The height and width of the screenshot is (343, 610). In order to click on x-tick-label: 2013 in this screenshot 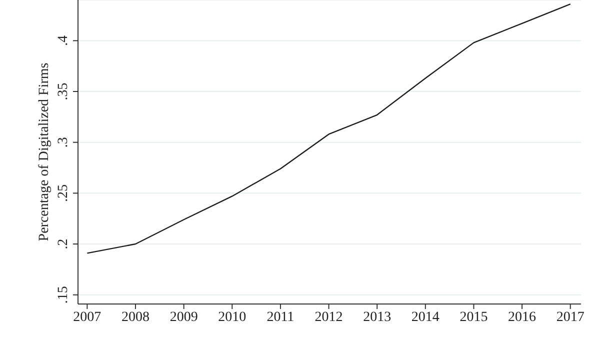, I will do `click(377, 317)`.